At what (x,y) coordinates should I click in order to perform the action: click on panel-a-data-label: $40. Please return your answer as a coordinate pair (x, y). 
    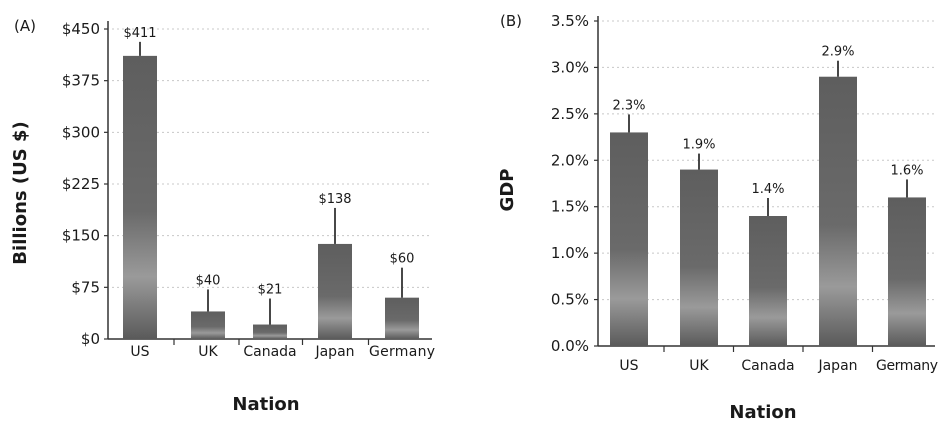
    Looking at the image, I should click on (208, 280).